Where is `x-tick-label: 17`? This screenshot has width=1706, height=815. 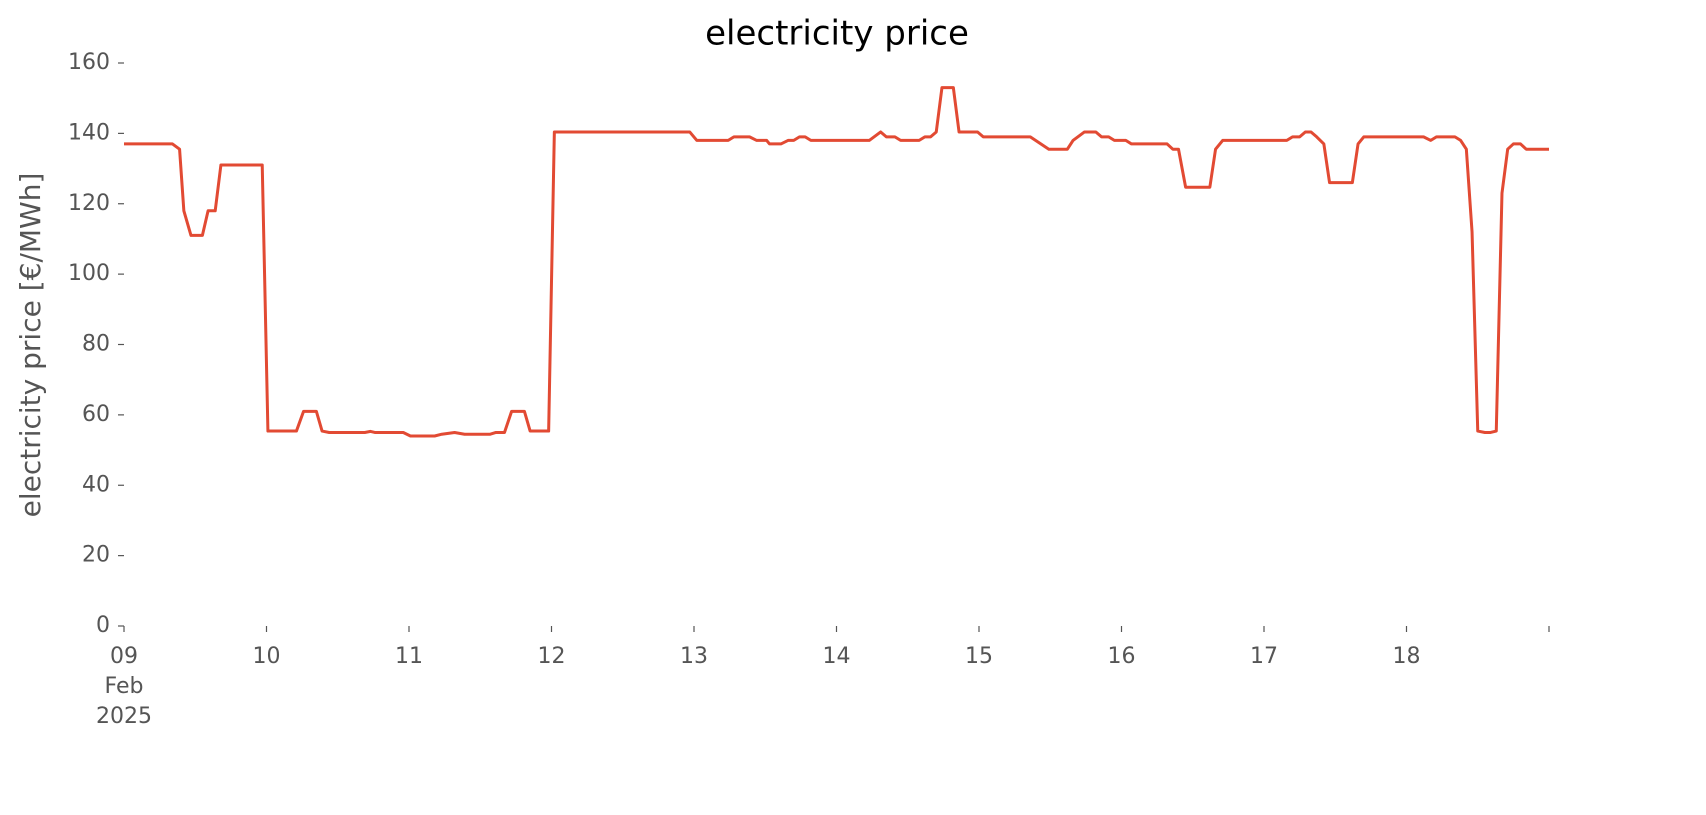 x-tick-label: 17 is located at coordinates (1264, 656).